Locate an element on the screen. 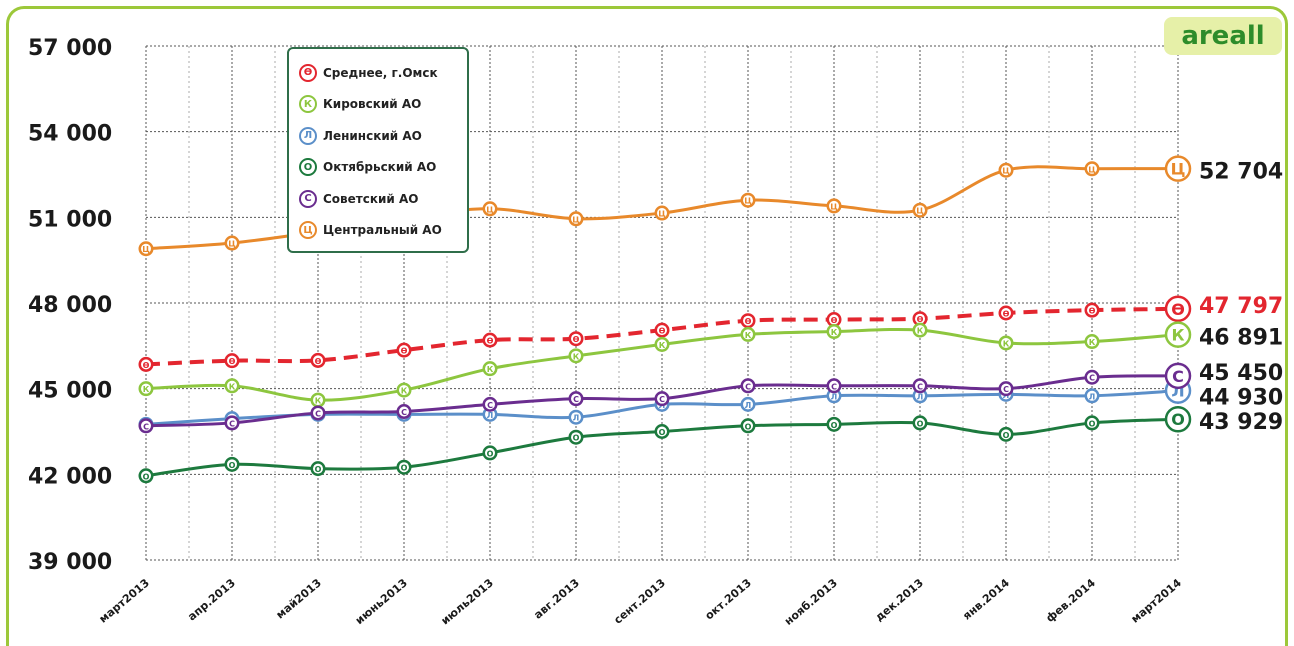 This screenshot has height=646, width=1294. y-tick-label: 51 000 is located at coordinates (70, 219).